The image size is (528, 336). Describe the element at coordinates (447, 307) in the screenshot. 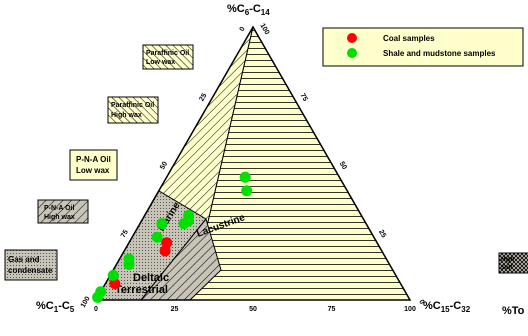

I see `axis-label-right: %C15-C32` at that location.